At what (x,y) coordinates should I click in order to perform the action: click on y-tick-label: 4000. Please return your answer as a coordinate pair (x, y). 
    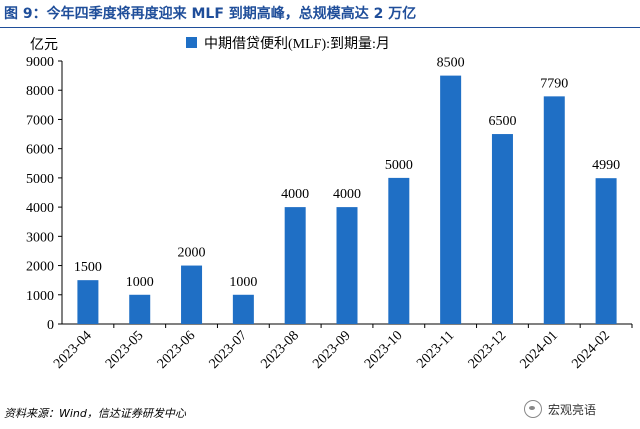
    Looking at the image, I should click on (40, 208).